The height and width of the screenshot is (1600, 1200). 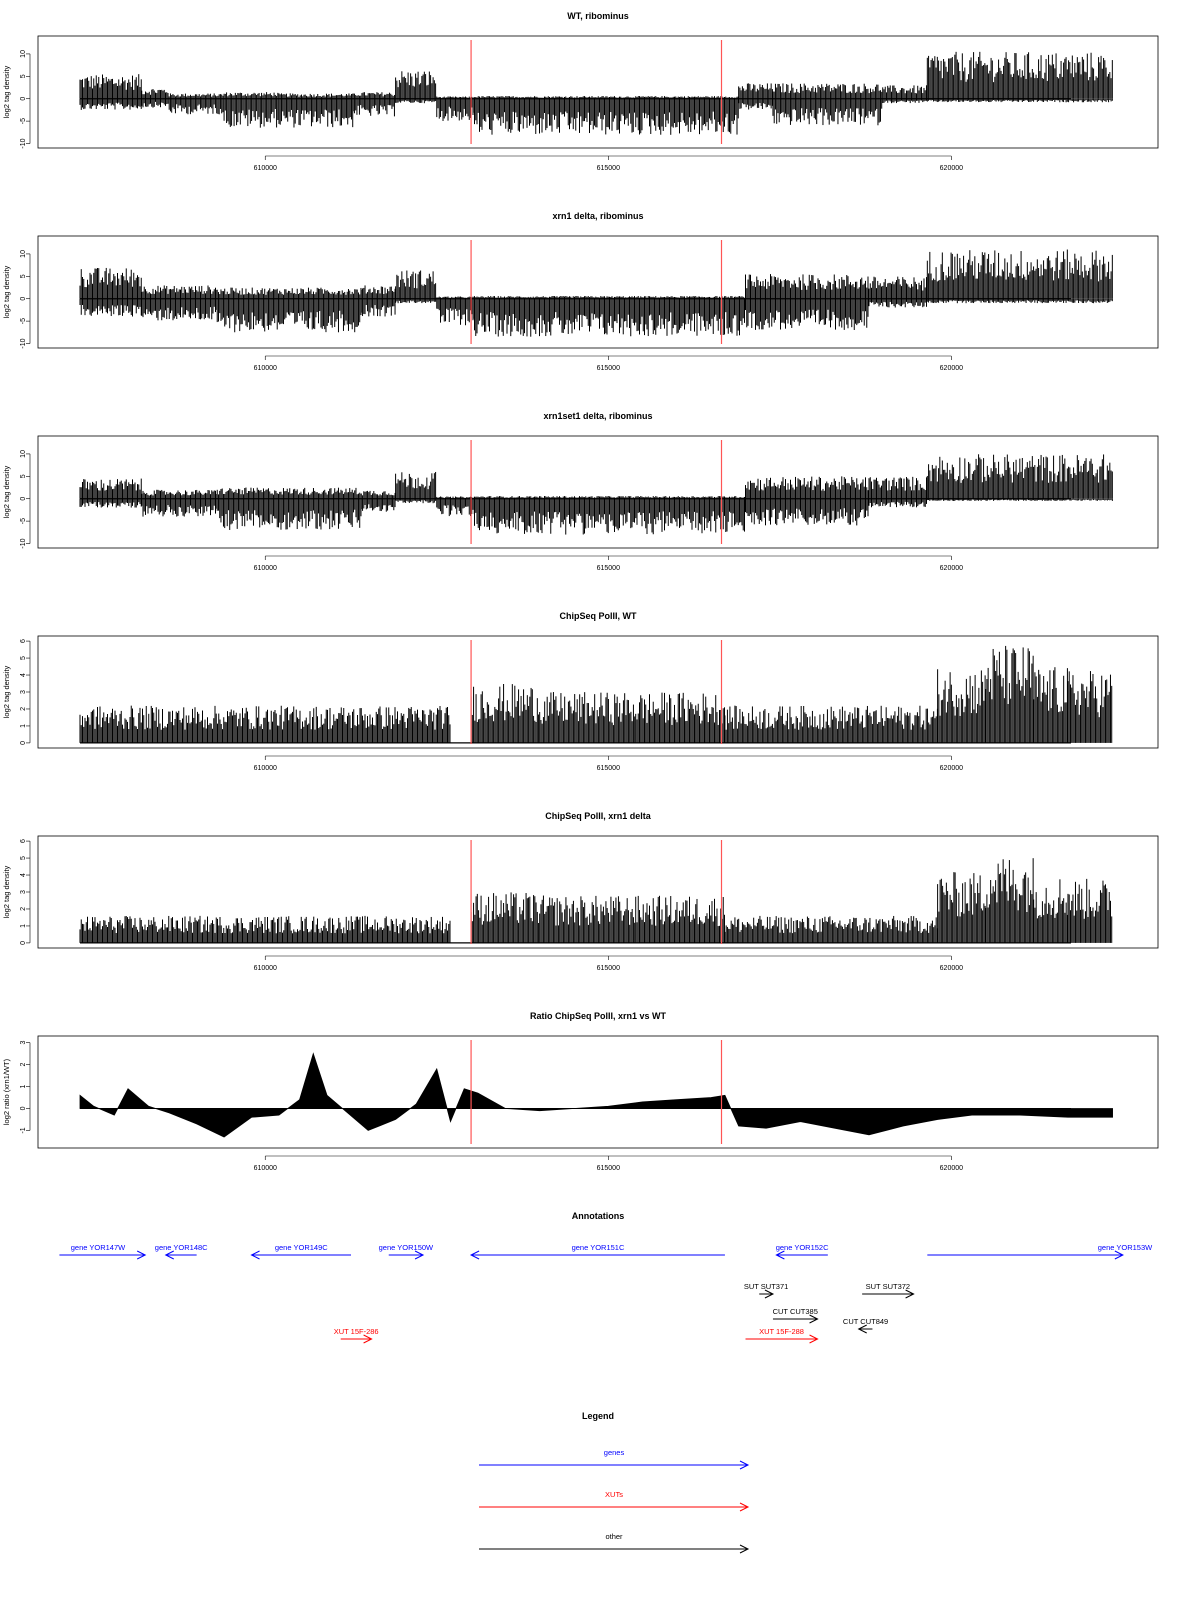 What do you see at coordinates (598, 16) in the screenshot?
I see `panel-title: WT, ribominus` at bounding box center [598, 16].